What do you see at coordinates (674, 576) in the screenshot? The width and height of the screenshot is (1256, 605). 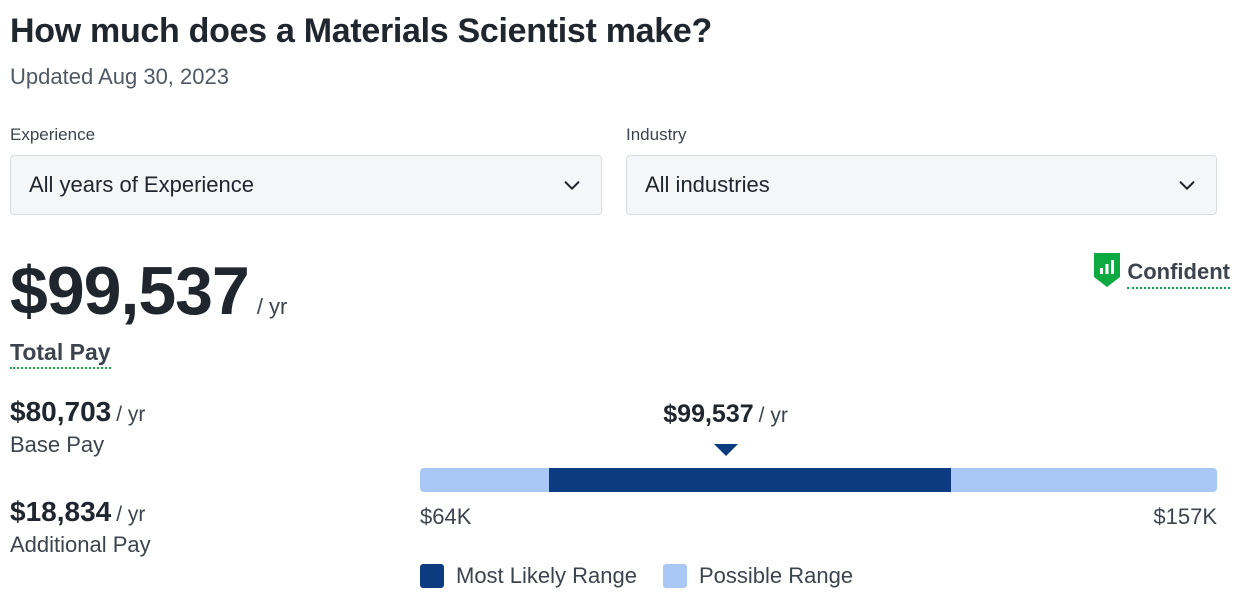 I see `legend-swatch-possible` at bounding box center [674, 576].